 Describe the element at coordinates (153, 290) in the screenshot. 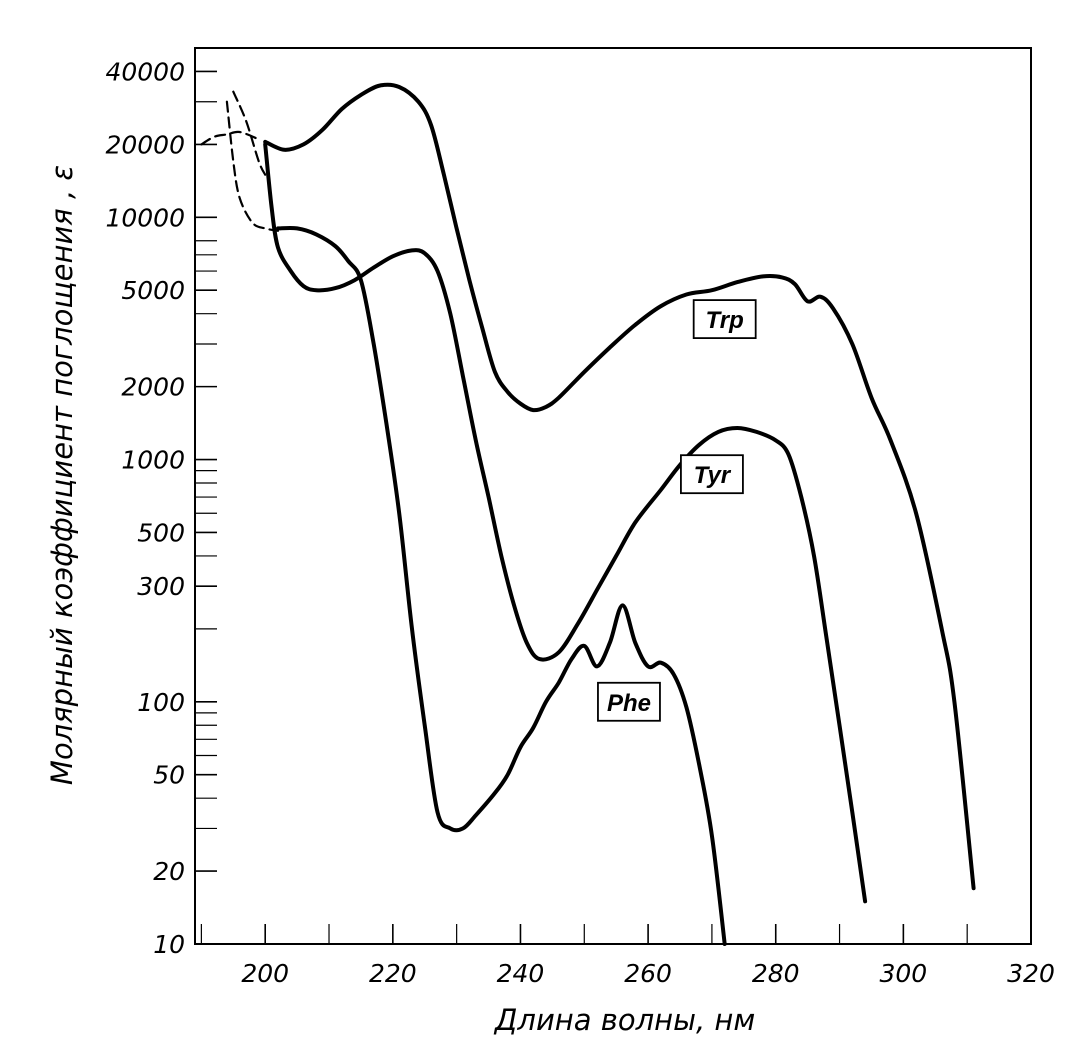

I see `y-tick-label: 5000` at that location.